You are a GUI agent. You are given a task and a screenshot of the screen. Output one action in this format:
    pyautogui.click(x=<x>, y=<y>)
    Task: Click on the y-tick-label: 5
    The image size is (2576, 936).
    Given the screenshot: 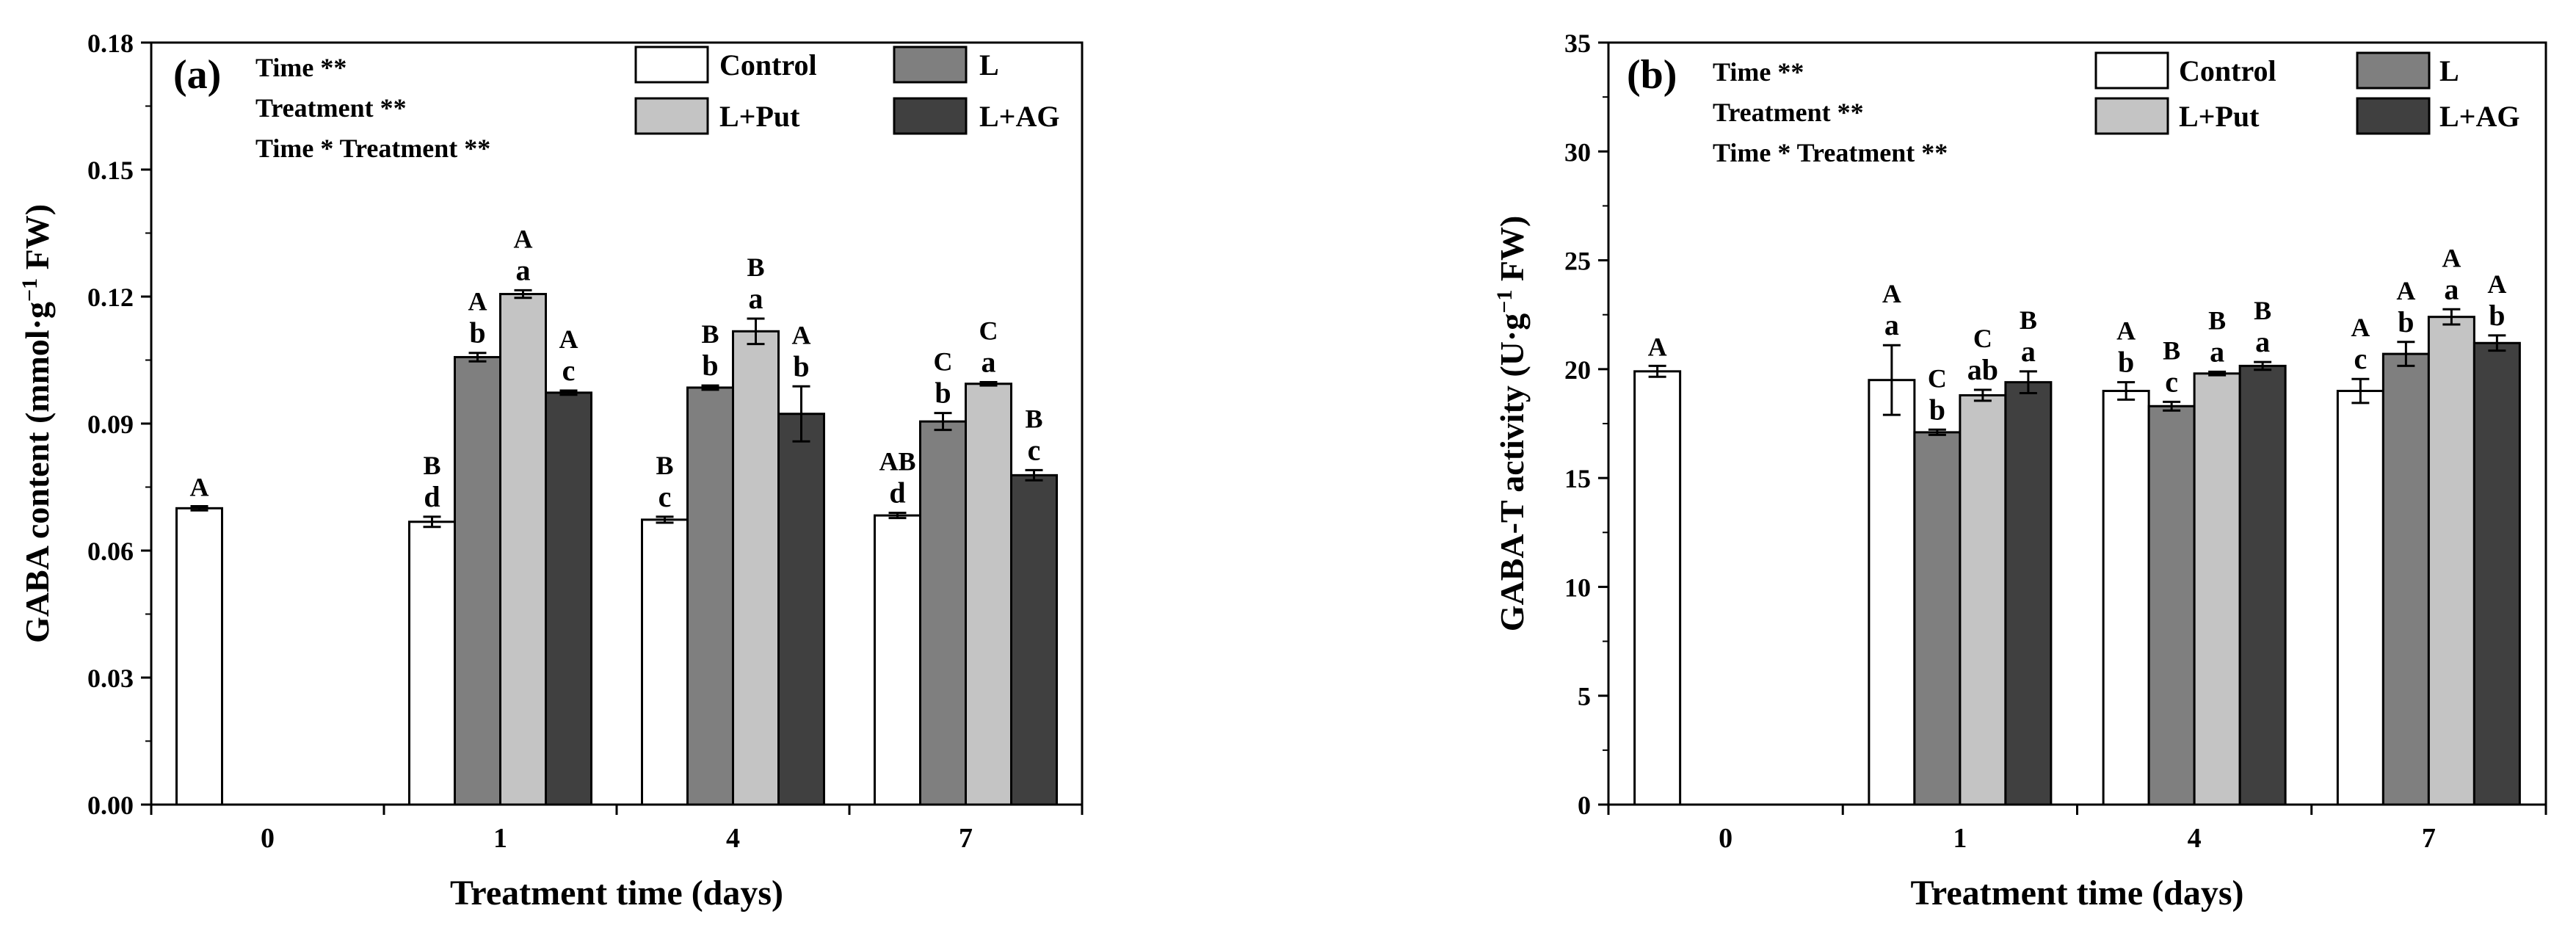 What is the action you would take?
    pyautogui.click(x=1585, y=696)
    